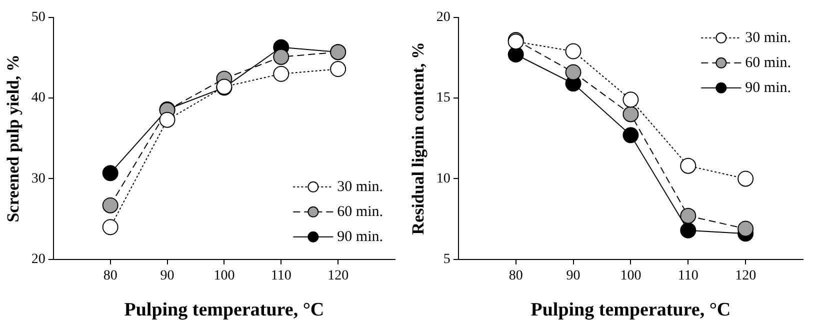  Describe the element at coordinates (418, 138) in the screenshot. I see `y-axis-title: Residual lignin content, %` at that location.